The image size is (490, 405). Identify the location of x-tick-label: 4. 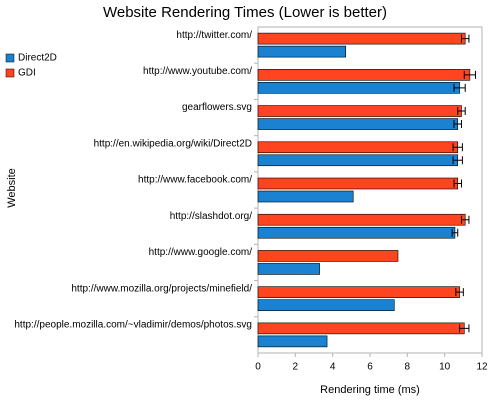
(333, 367).